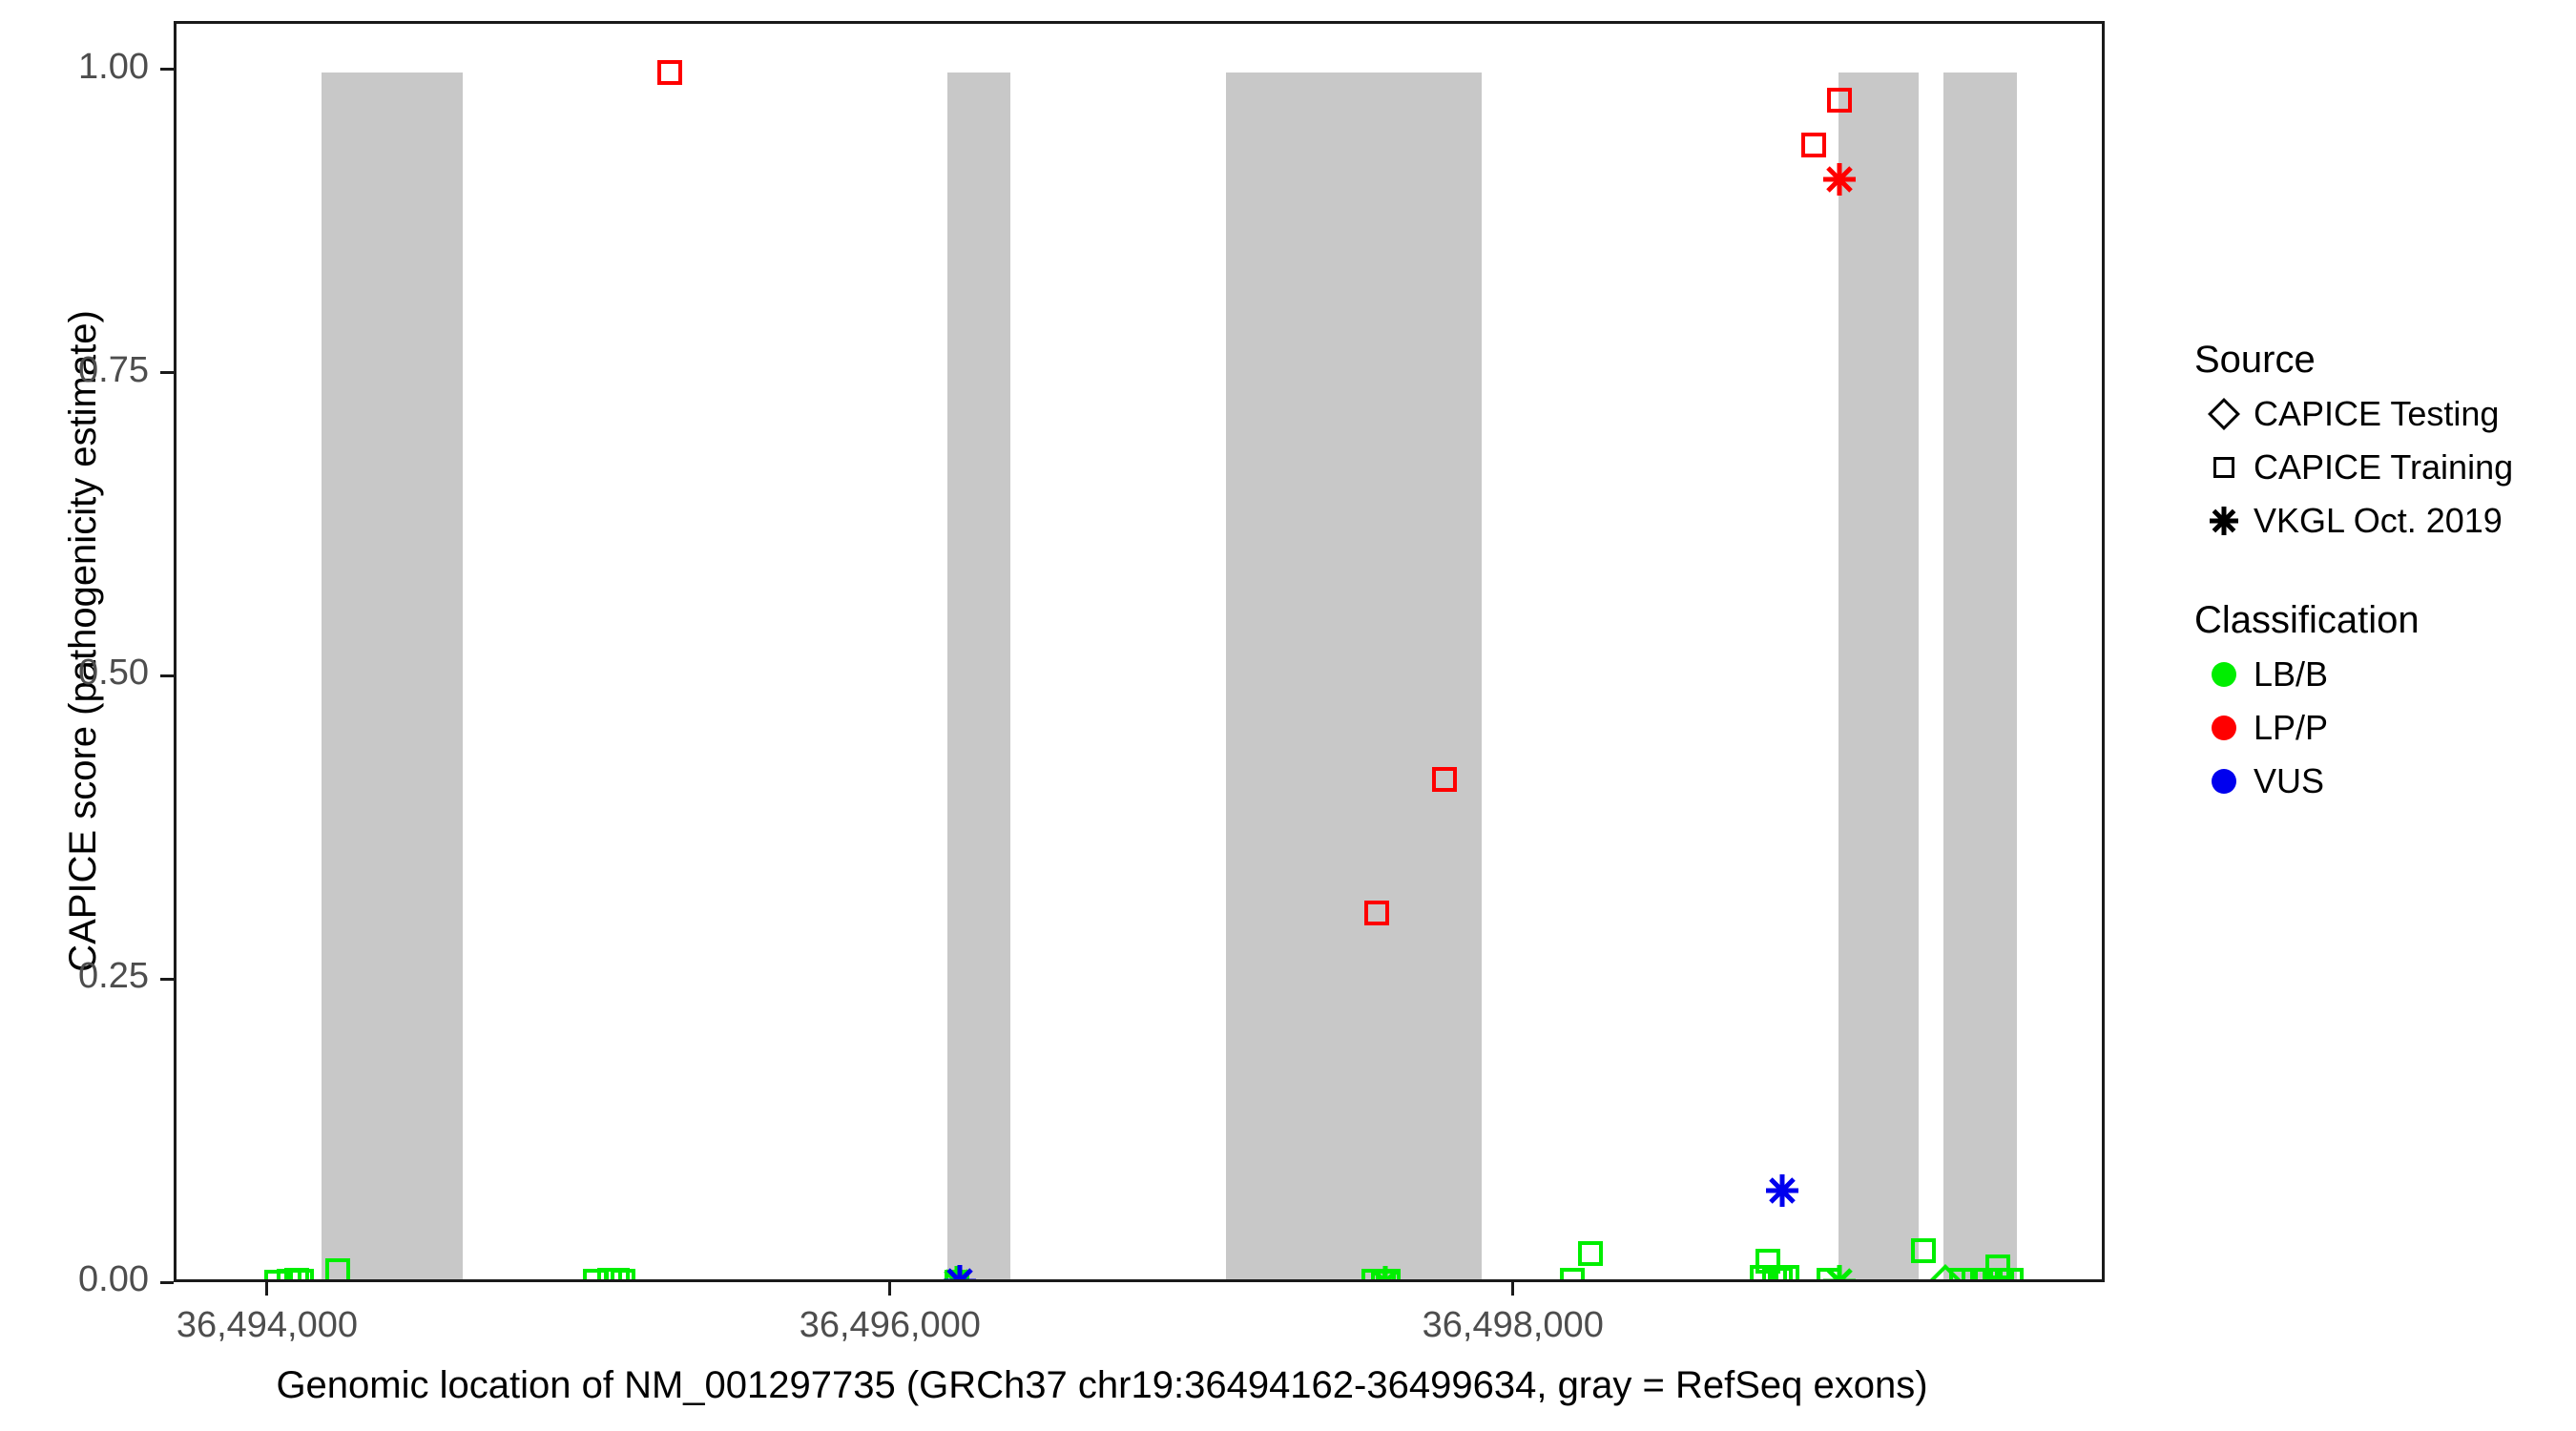  Describe the element at coordinates (113, 1279) in the screenshot. I see `y-tick-label: 0.00` at that location.